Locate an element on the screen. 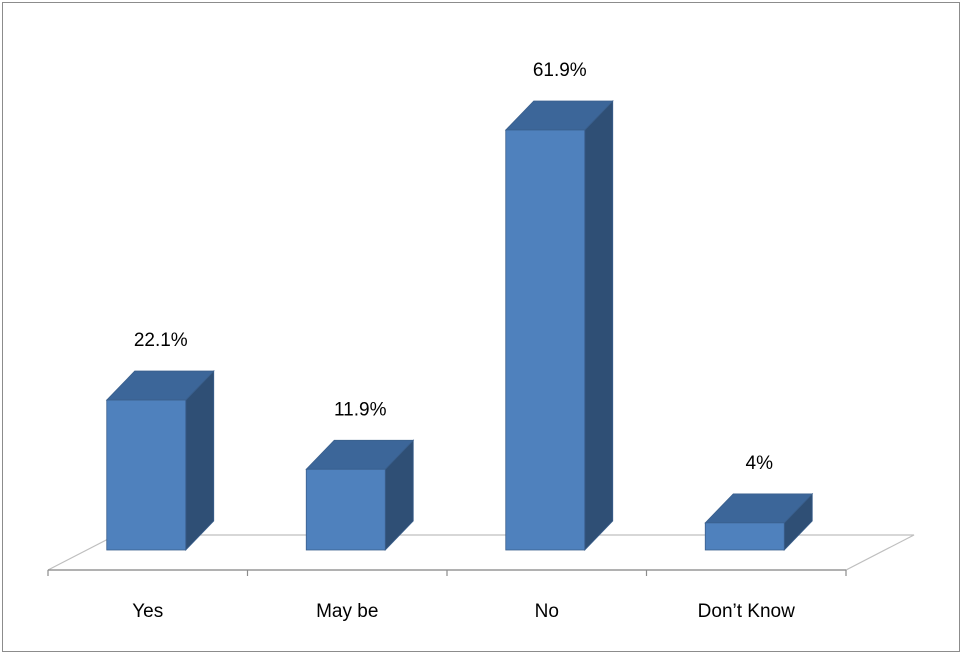  data-label-yes: 22.1% is located at coordinates (161, 340).